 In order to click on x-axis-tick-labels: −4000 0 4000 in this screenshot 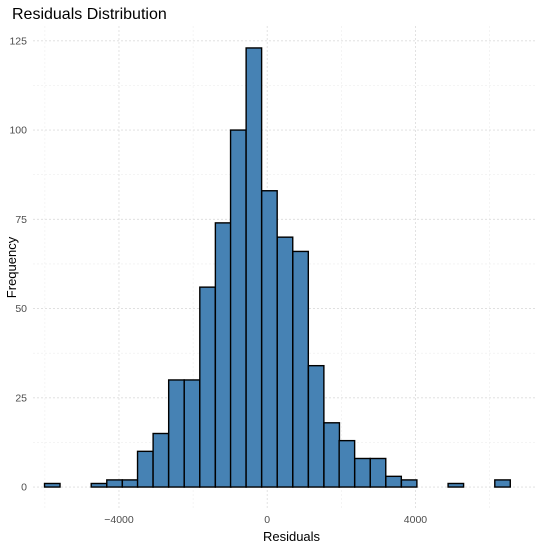, I will do `click(265, 520)`.